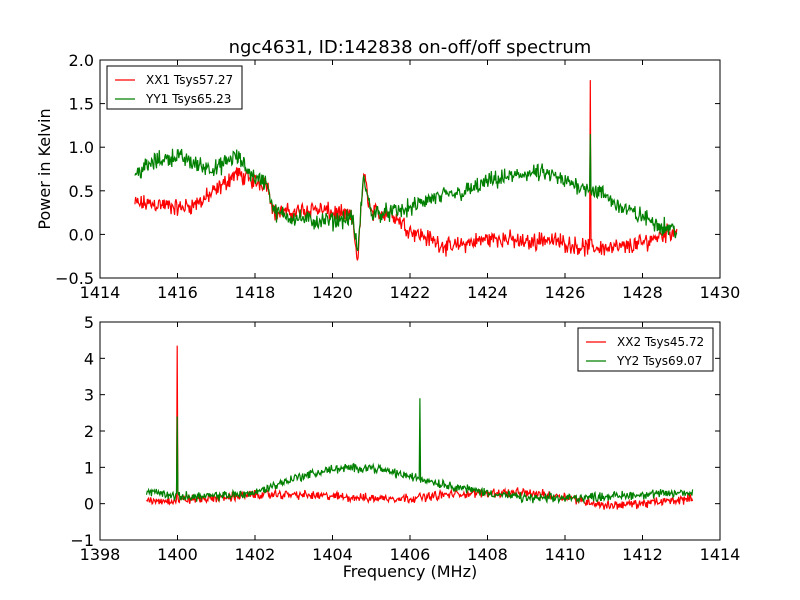 This screenshot has width=800, height=600. Describe the element at coordinates (177, 292) in the screenshot. I see `x-tick-label: 1416` at that location.